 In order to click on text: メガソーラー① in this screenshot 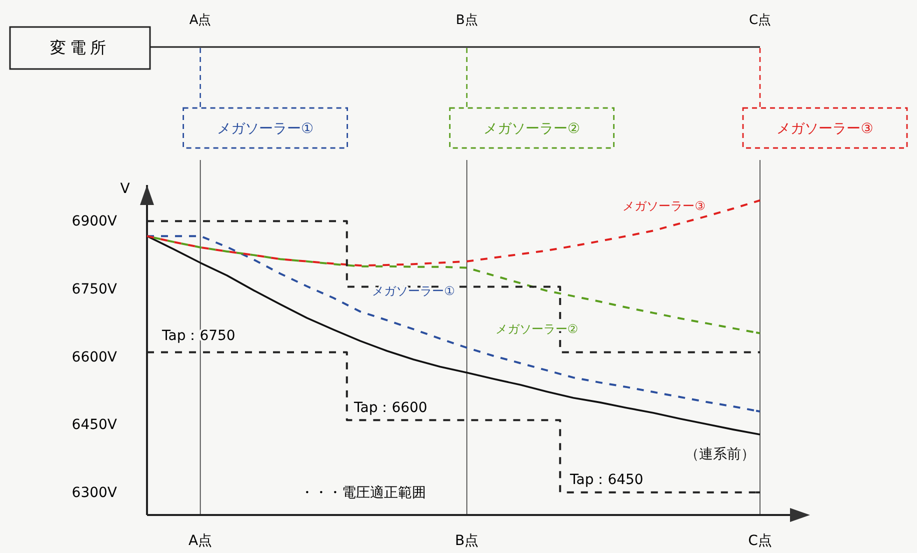, I will do `click(265, 129)`.